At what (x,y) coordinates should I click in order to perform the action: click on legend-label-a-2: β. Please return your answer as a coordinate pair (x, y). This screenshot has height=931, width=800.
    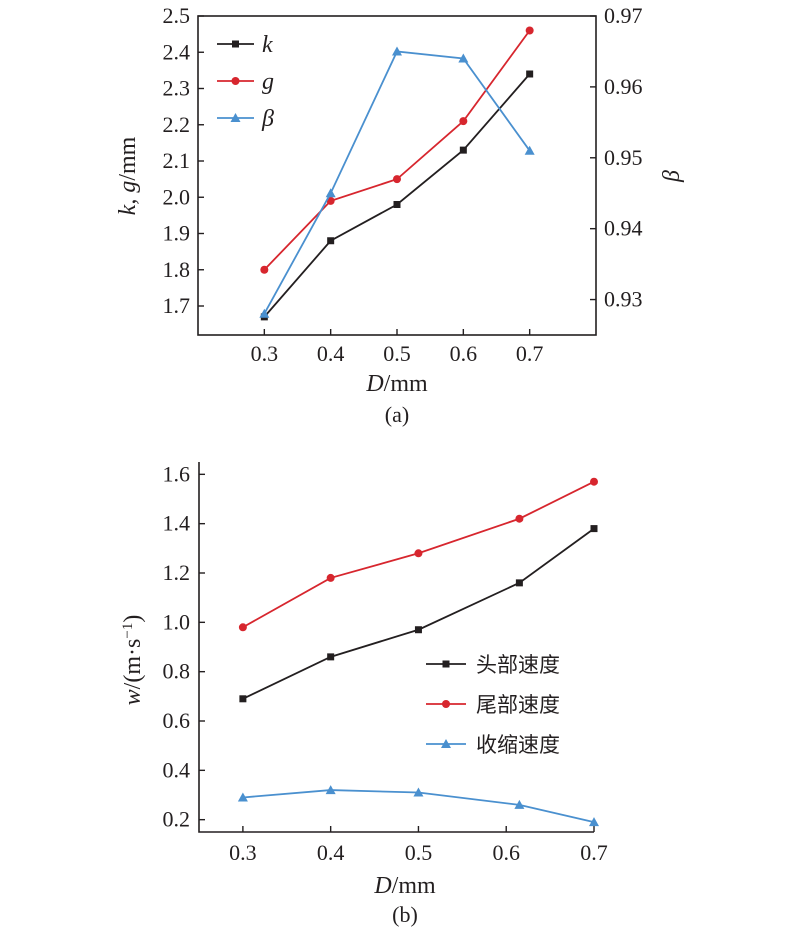
    Looking at the image, I should click on (267, 119).